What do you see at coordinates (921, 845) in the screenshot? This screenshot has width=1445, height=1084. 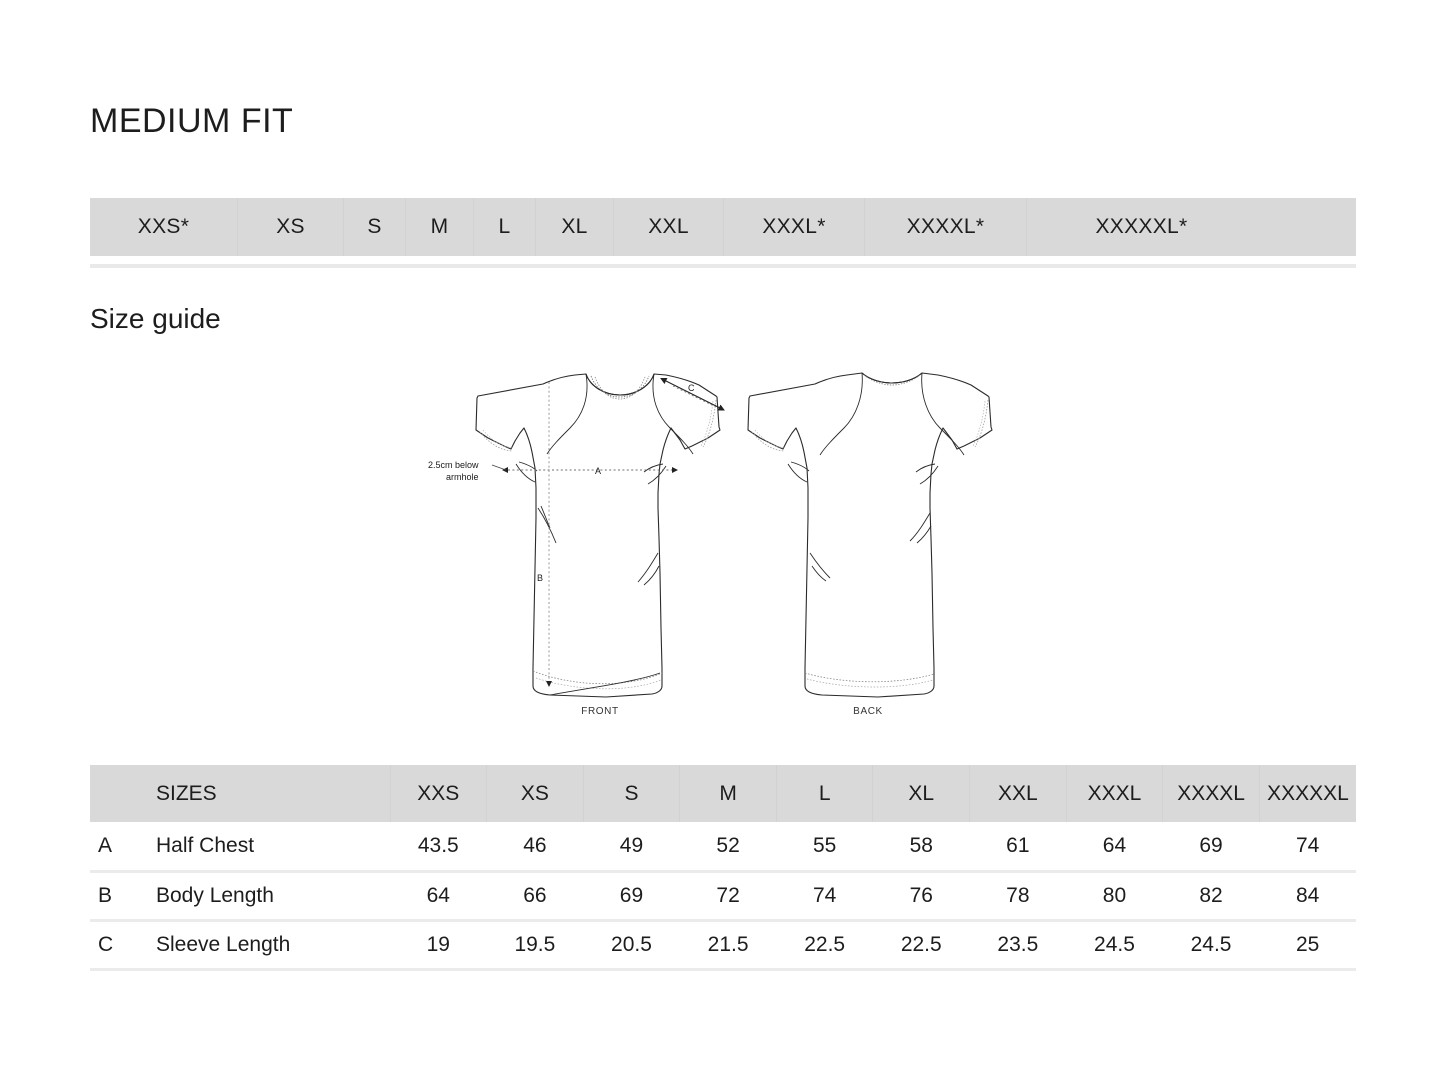 I see `measurement-cell: 58` at bounding box center [921, 845].